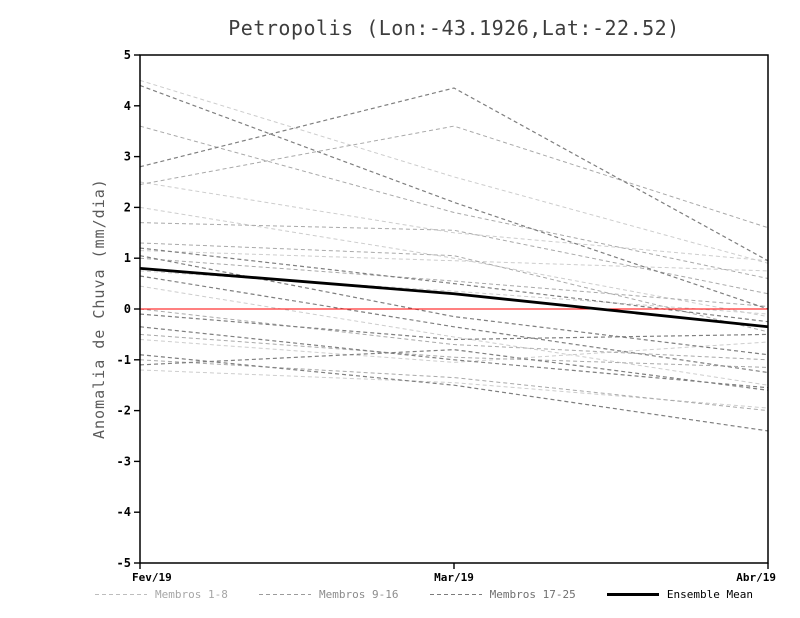 The width and height of the screenshot is (800, 618). Describe the element at coordinates (124, 512) in the screenshot. I see `y-tick-label: -4` at that location.